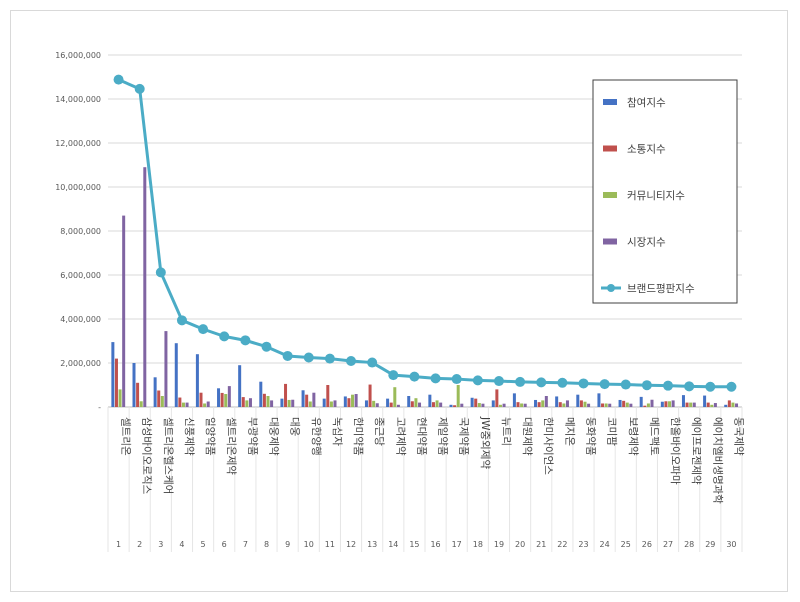  I want to click on category-label: 한올바이오파마, so click(675, 451).